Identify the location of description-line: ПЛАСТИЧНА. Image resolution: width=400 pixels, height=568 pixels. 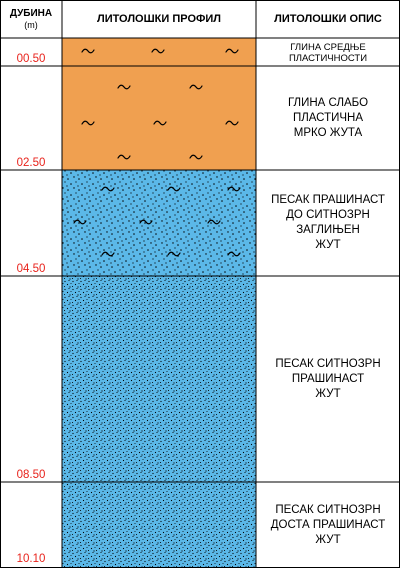
(328, 117).